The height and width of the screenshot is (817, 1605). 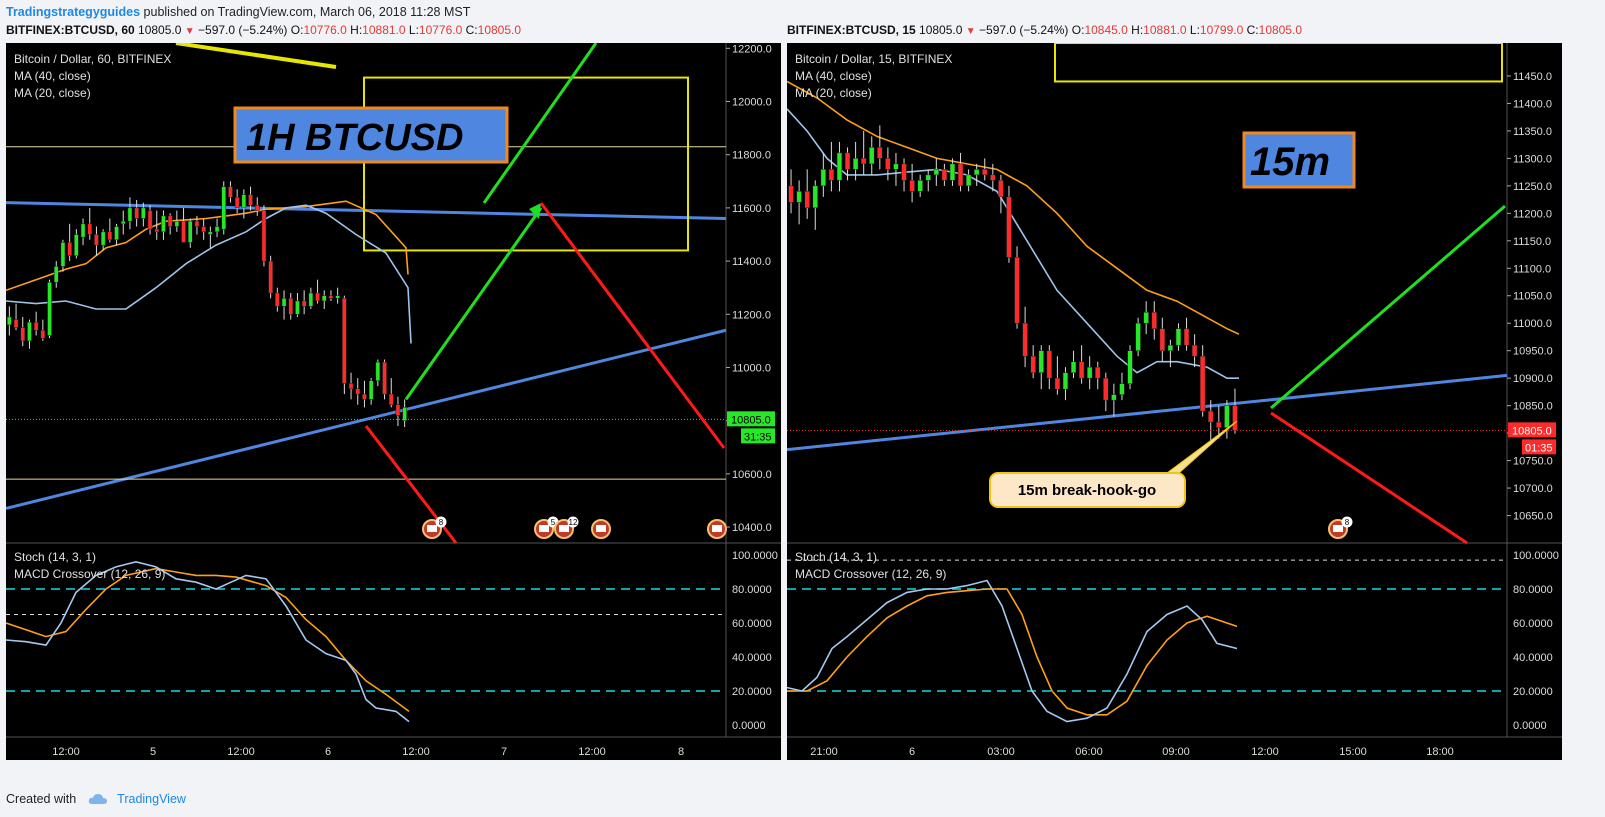 I want to click on right-price-tick: 11200.0, so click(x=1532, y=214).